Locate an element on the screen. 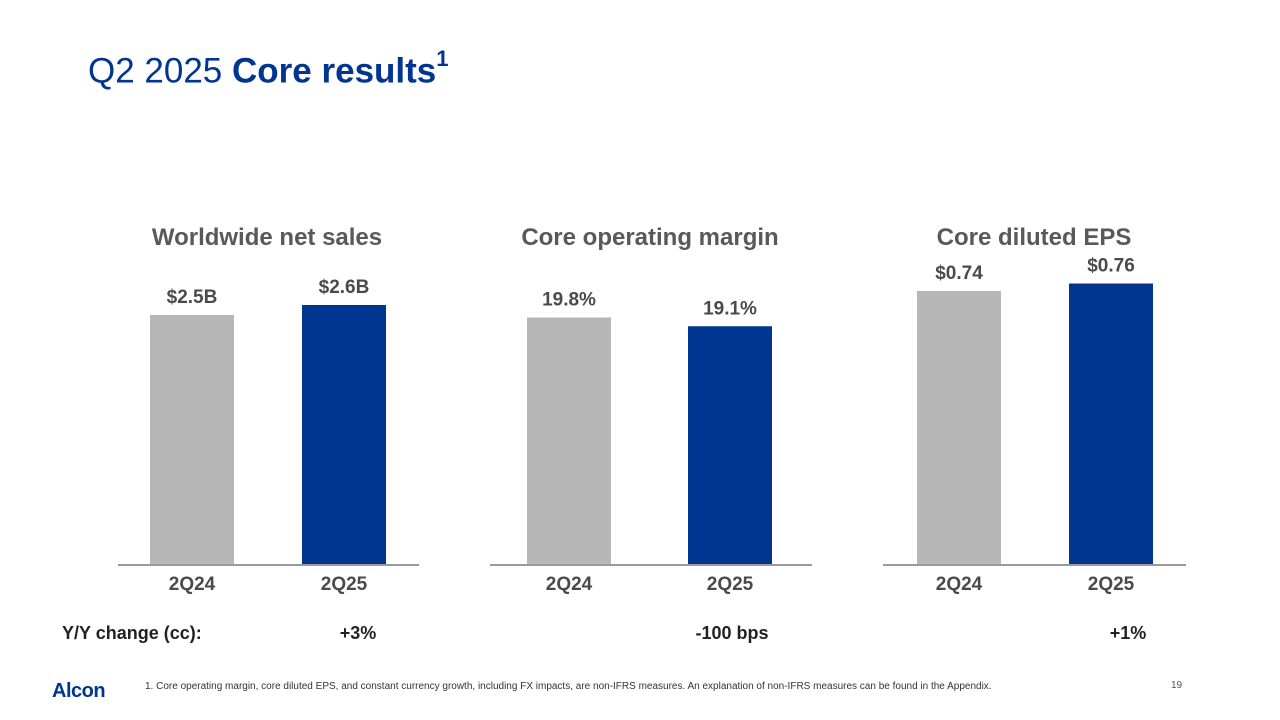  title-footnote-marker: 1 is located at coordinates (442, 58).